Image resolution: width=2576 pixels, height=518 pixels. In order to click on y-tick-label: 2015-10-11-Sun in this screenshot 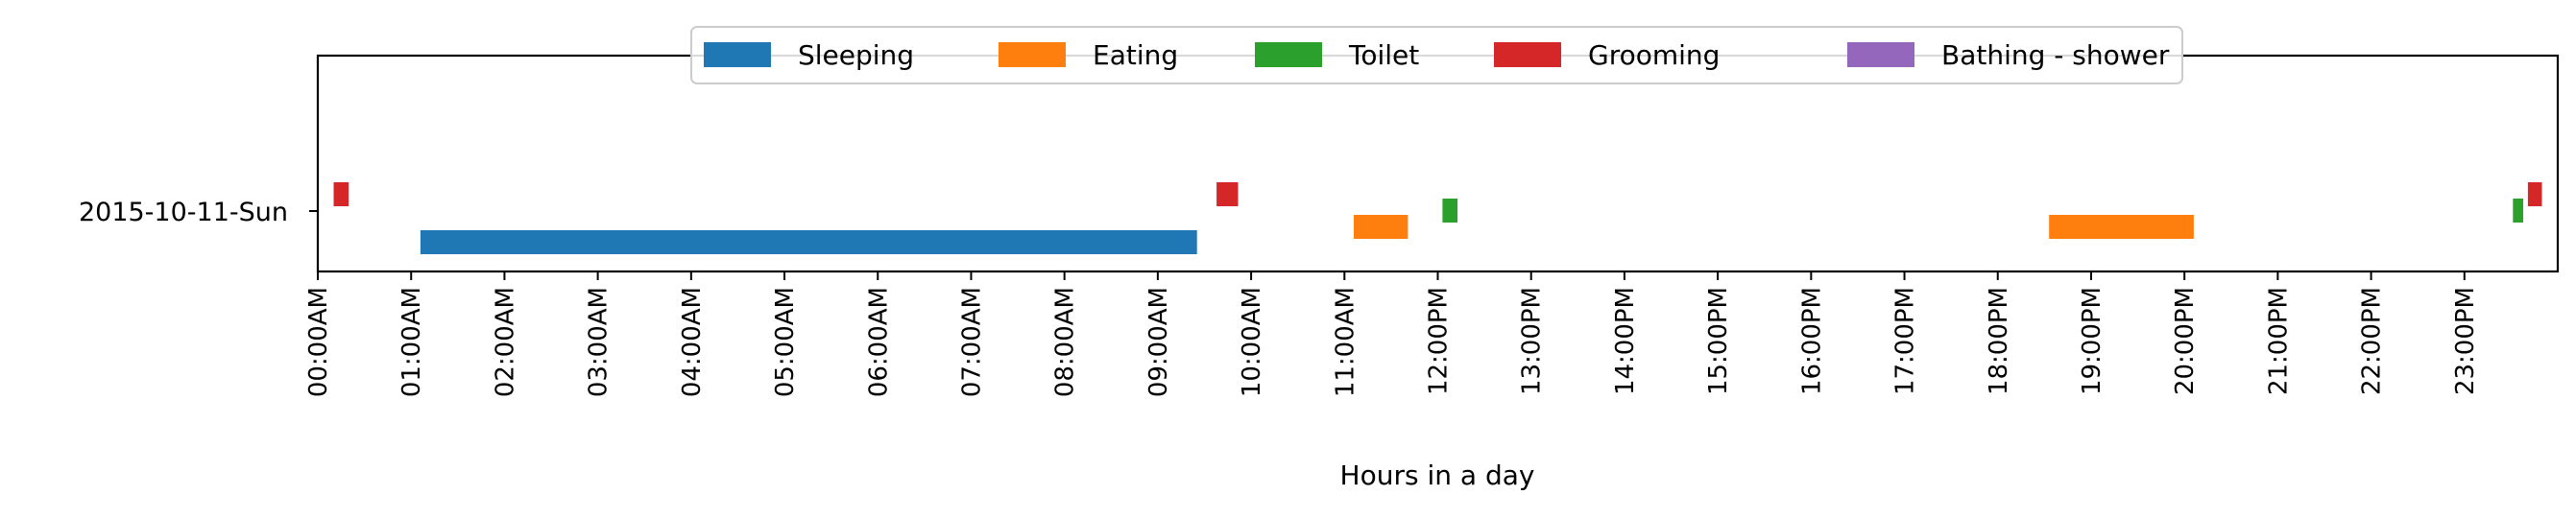, I will do `click(183, 212)`.